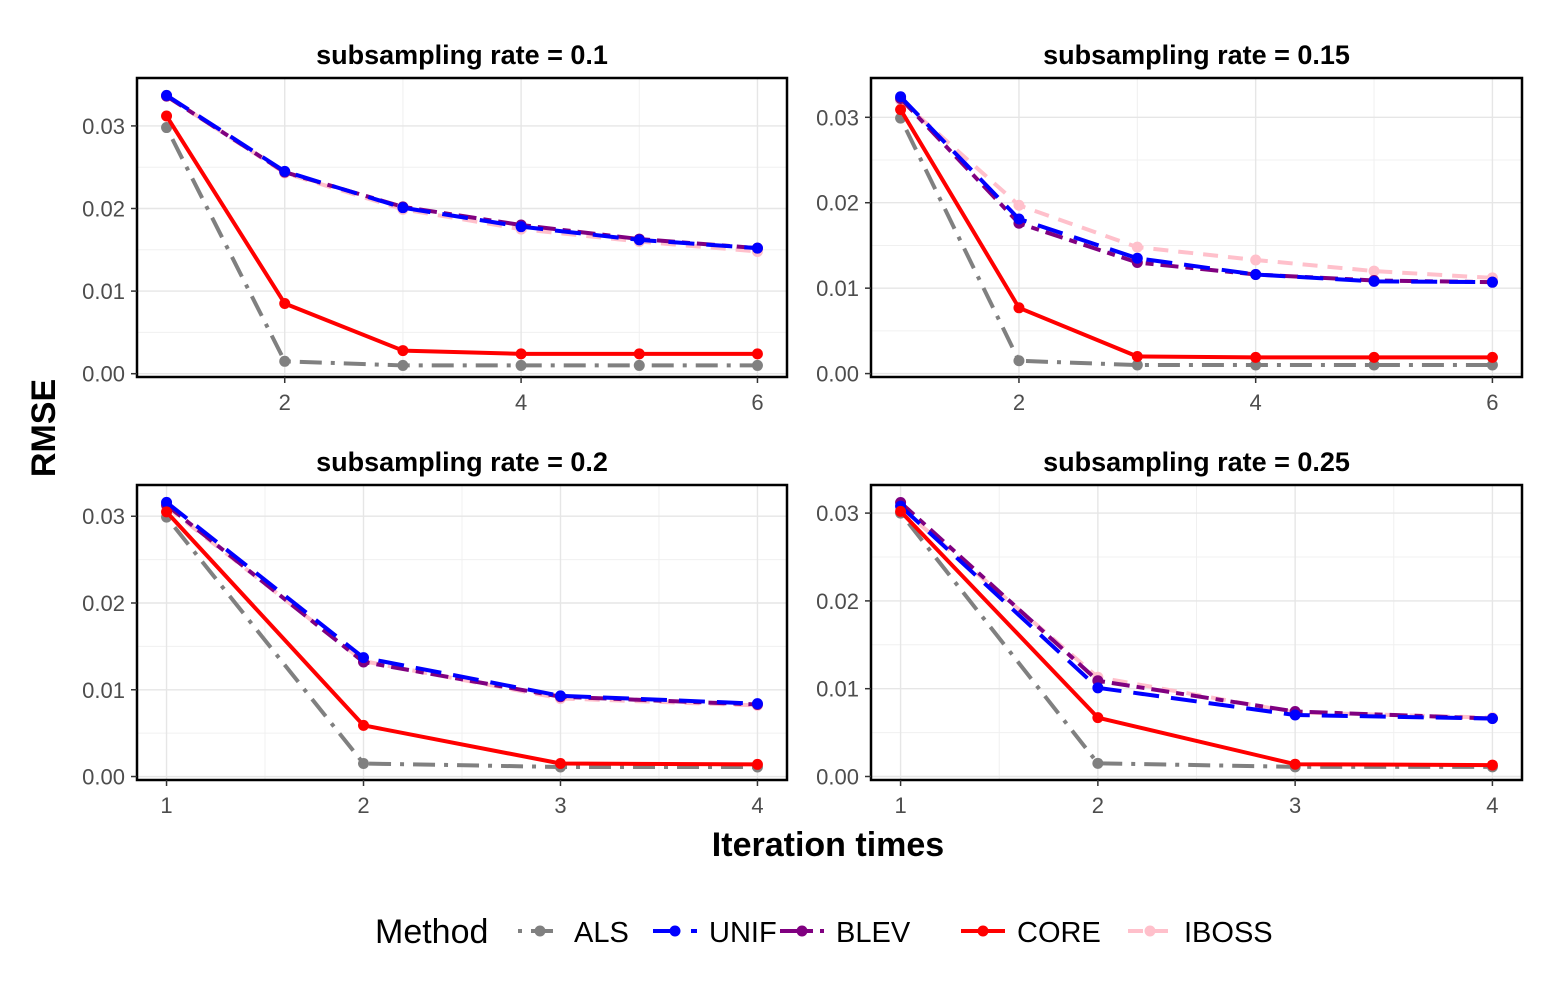 The width and height of the screenshot is (1550, 994). I want to click on x-axis: 1 2 3 4, so click(462, 799).